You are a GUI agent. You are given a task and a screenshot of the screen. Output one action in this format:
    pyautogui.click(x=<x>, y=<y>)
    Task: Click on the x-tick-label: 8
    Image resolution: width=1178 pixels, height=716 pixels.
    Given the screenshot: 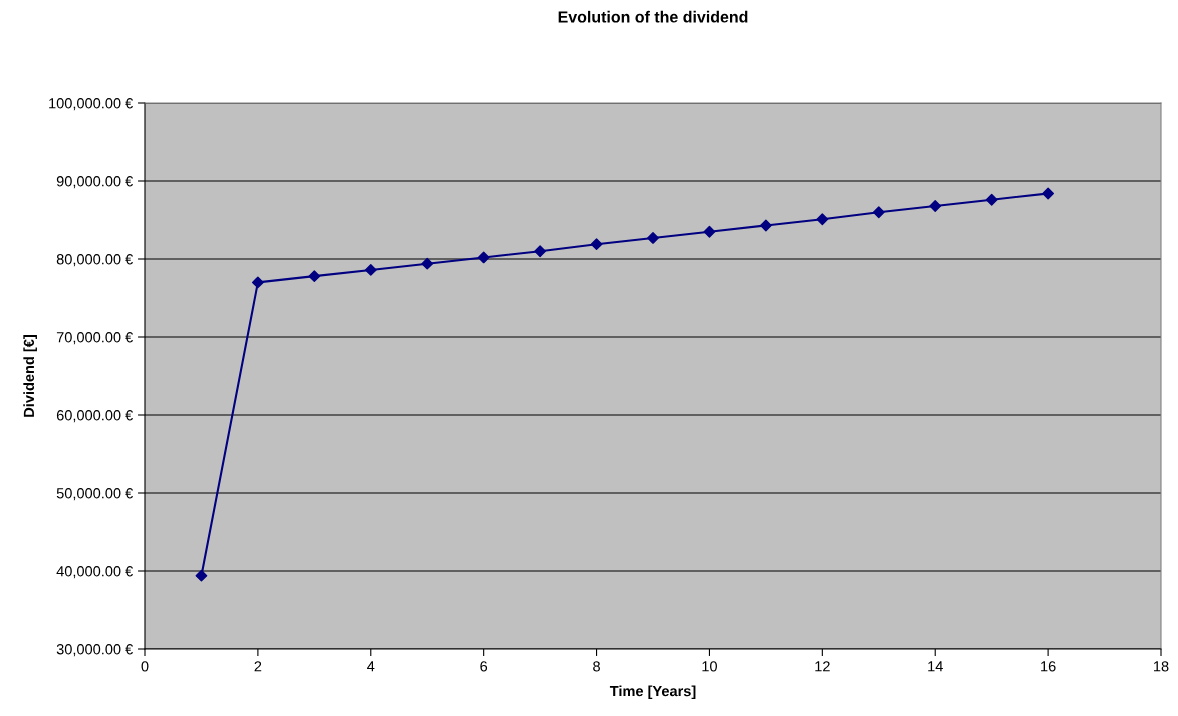 What is the action you would take?
    pyautogui.click(x=596, y=666)
    